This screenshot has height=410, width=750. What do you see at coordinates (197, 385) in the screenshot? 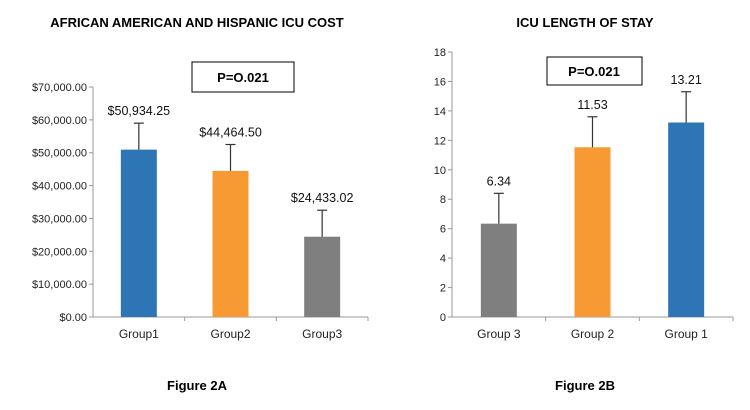
I see `figure-2a-caption: Figure 2A` at bounding box center [197, 385].